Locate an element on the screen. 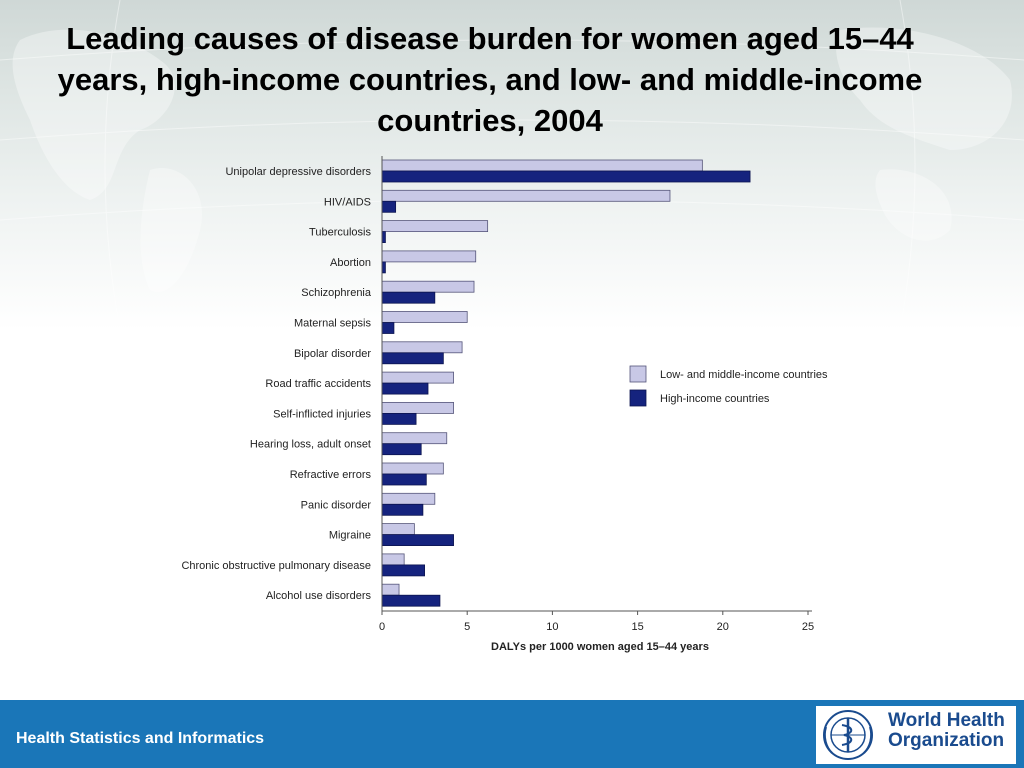 This screenshot has height=768, width=1024. footer-label: Health Statistics and Informatics is located at coordinates (140, 738).